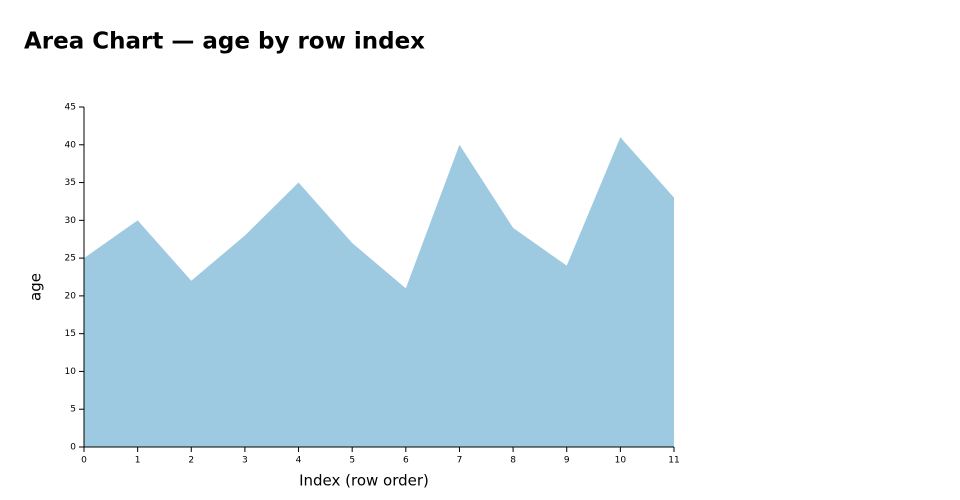  What do you see at coordinates (70, 259) in the screenshot?
I see `y-tick-label: 25` at bounding box center [70, 259].